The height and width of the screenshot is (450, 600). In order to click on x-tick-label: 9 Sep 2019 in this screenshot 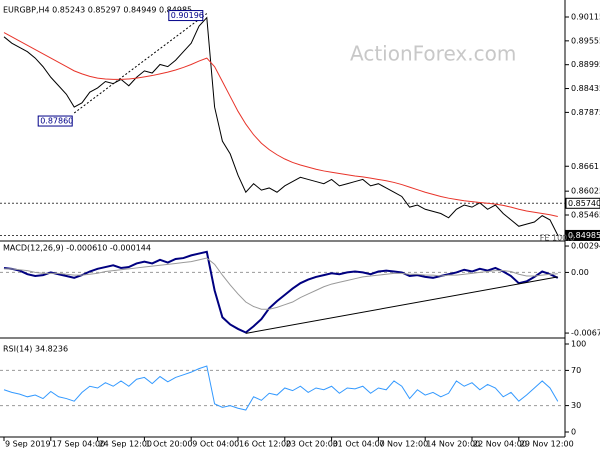, I will do `click(28, 444)`.